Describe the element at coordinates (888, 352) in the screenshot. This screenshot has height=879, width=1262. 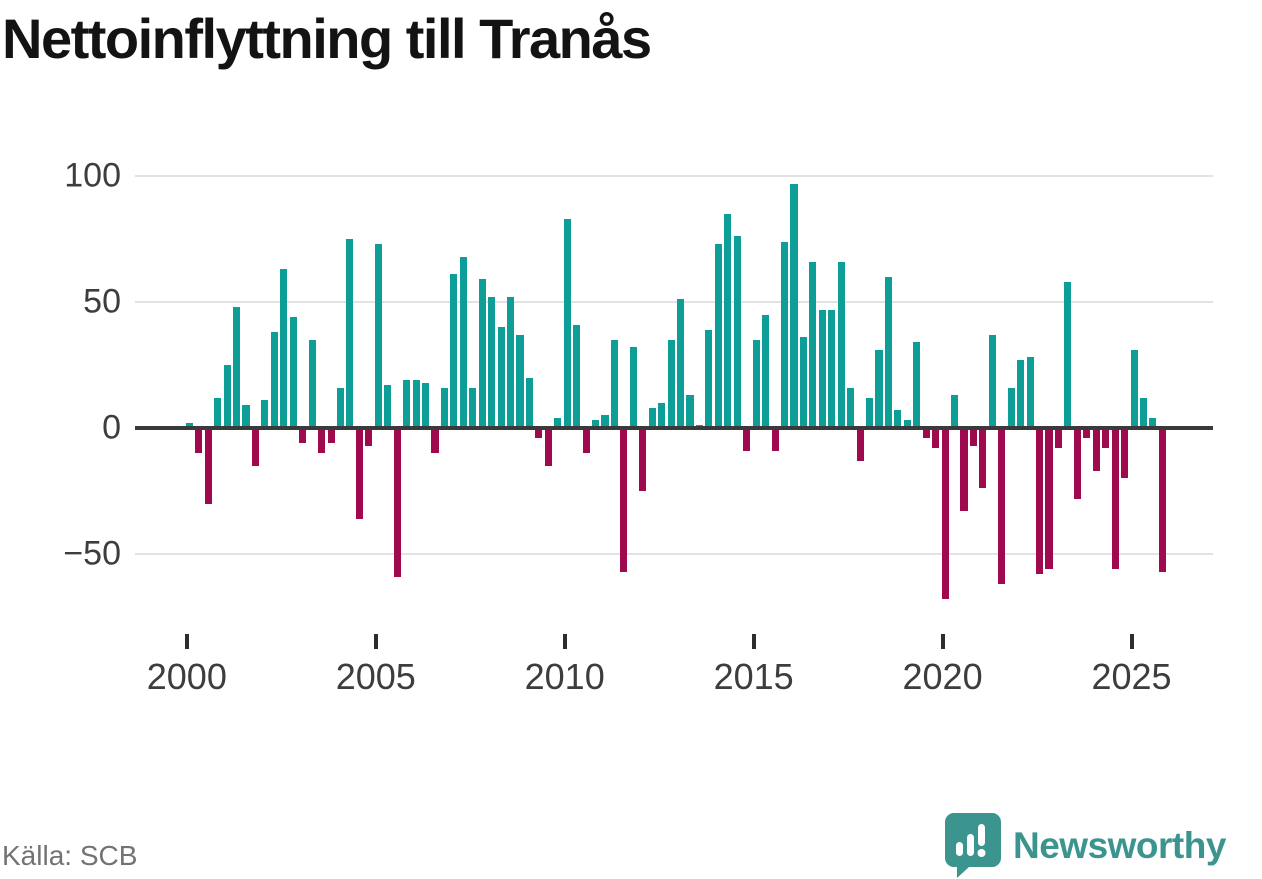
I see `bar-2018-q3` at that location.